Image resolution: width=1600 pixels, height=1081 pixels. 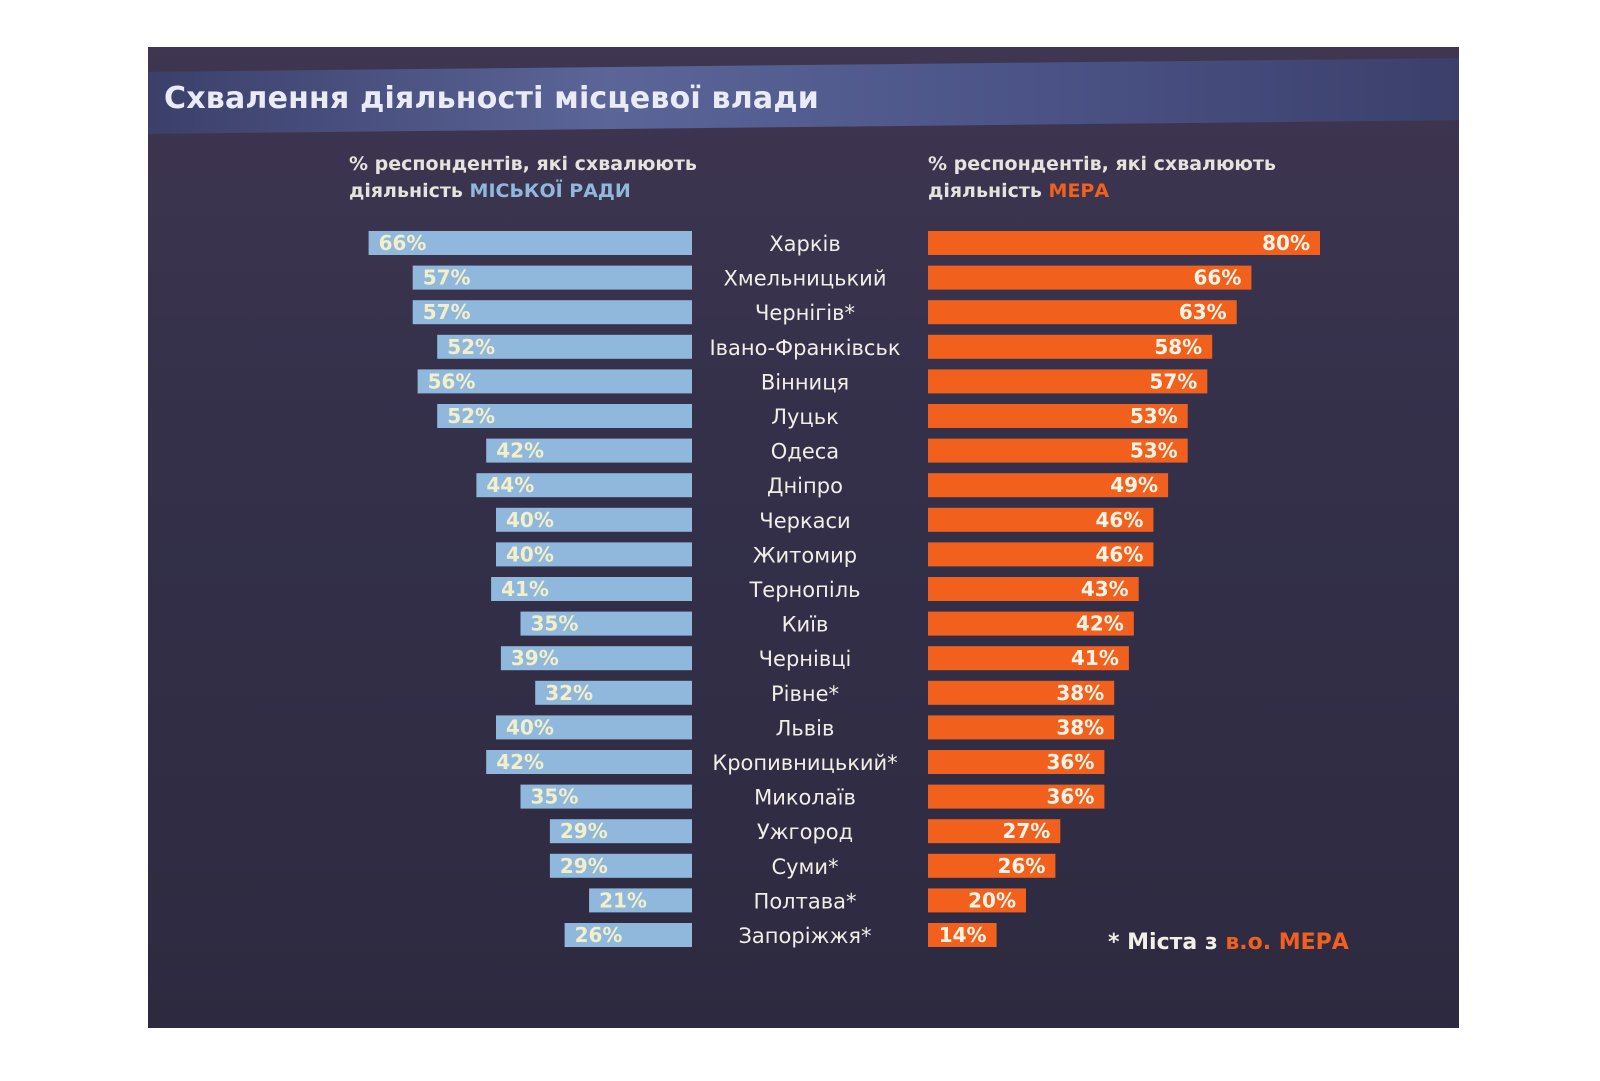 What do you see at coordinates (805, 728) in the screenshot?
I see `city-label: Львів` at bounding box center [805, 728].